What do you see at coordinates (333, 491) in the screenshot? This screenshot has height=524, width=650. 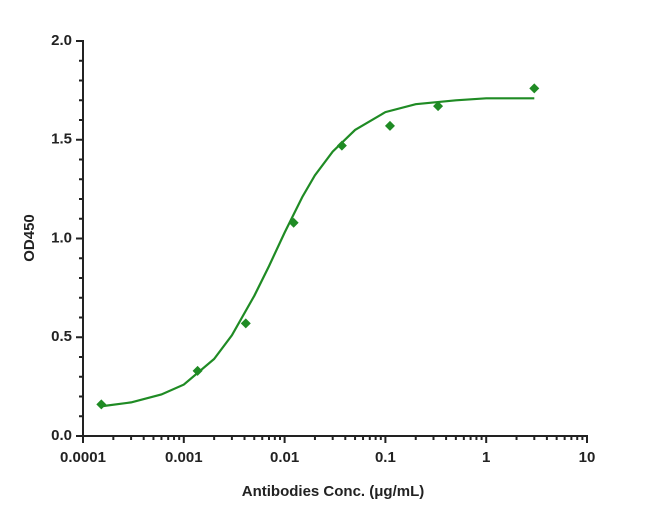 I see `x-axis-title: Antibodies Conc. (μg/mL)` at bounding box center [333, 491].